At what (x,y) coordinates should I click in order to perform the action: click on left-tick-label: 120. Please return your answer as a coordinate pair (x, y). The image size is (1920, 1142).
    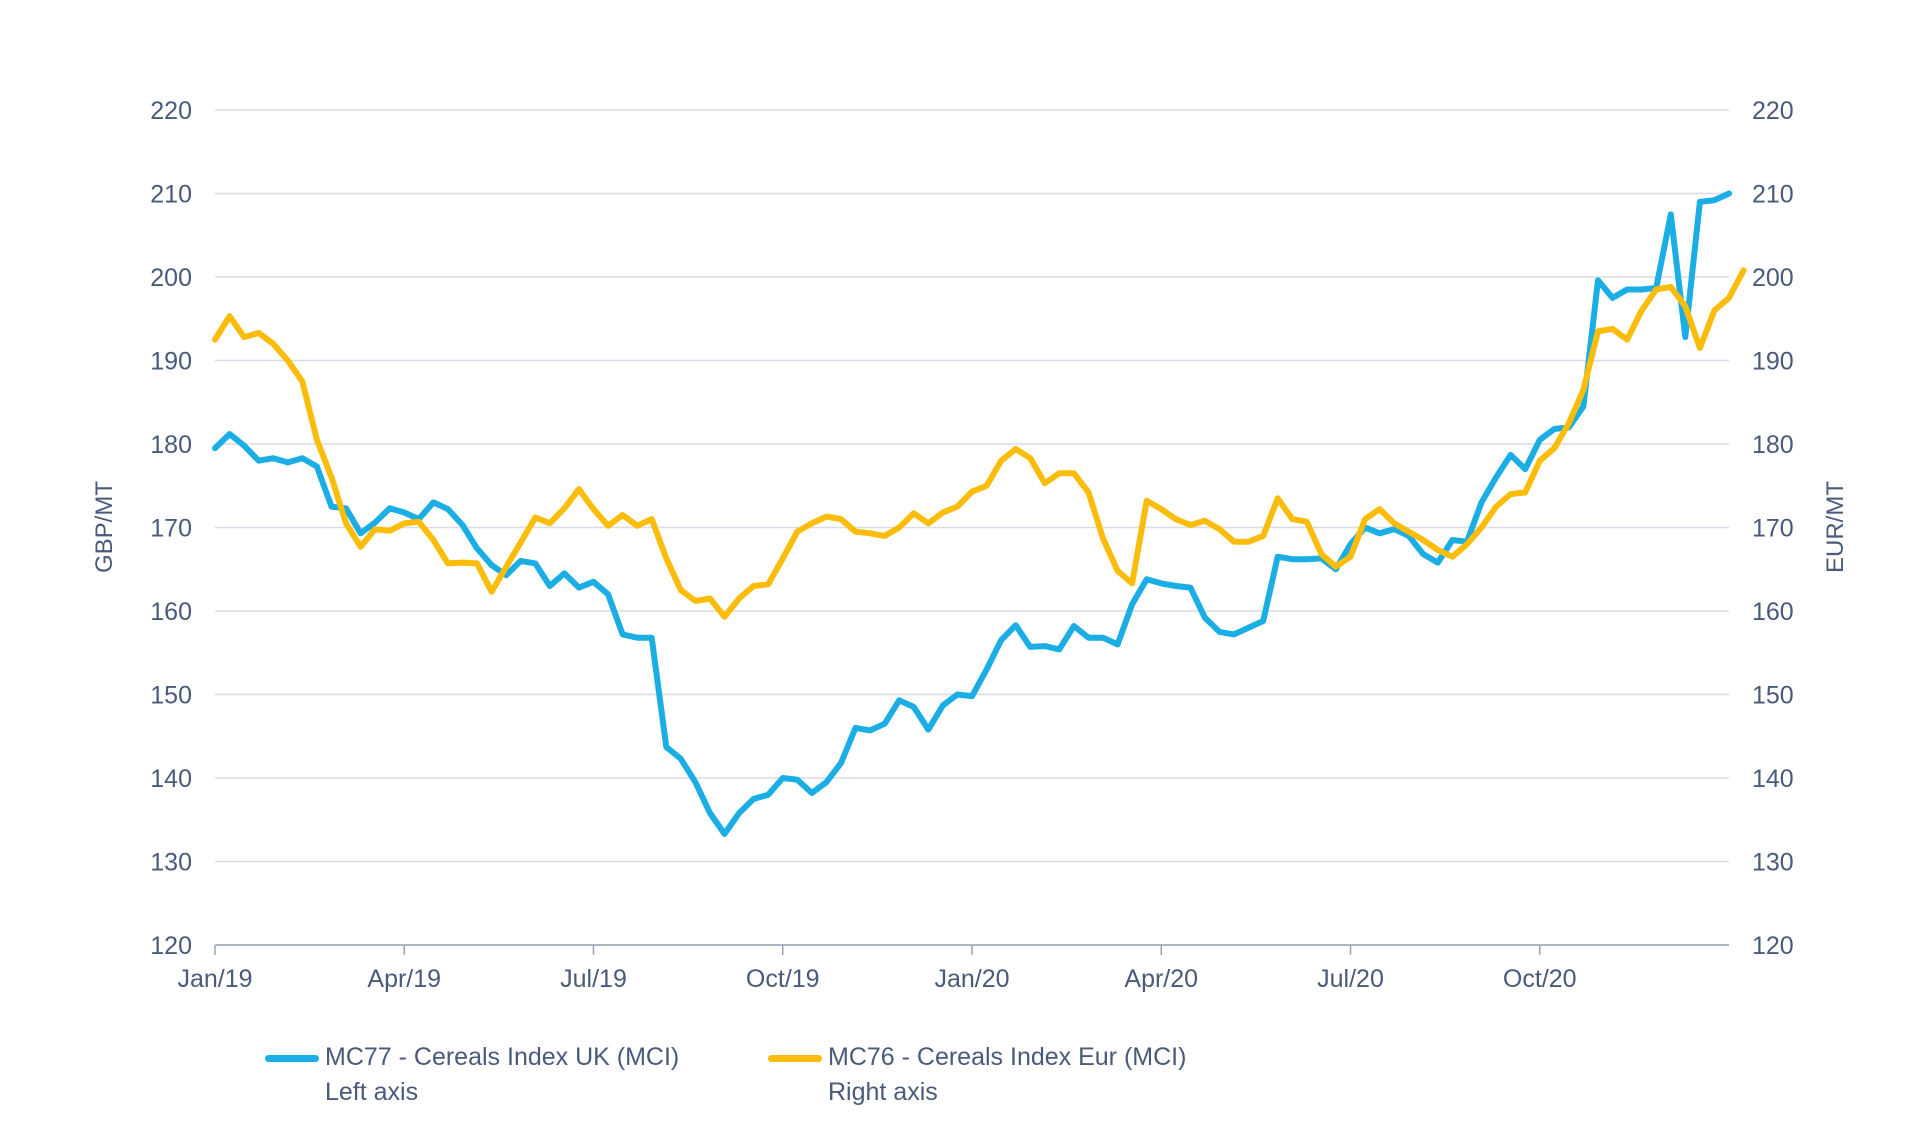
    Looking at the image, I should click on (171, 946).